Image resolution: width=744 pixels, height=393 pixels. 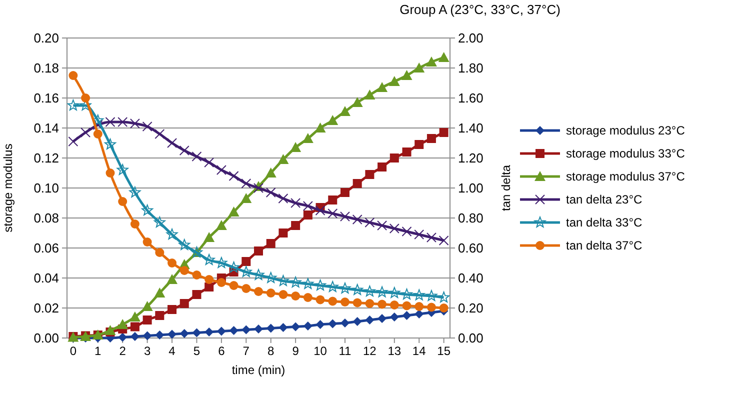 What do you see at coordinates (471, 278) in the screenshot?
I see `y2-tick-label: 0.40` at bounding box center [471, 278].